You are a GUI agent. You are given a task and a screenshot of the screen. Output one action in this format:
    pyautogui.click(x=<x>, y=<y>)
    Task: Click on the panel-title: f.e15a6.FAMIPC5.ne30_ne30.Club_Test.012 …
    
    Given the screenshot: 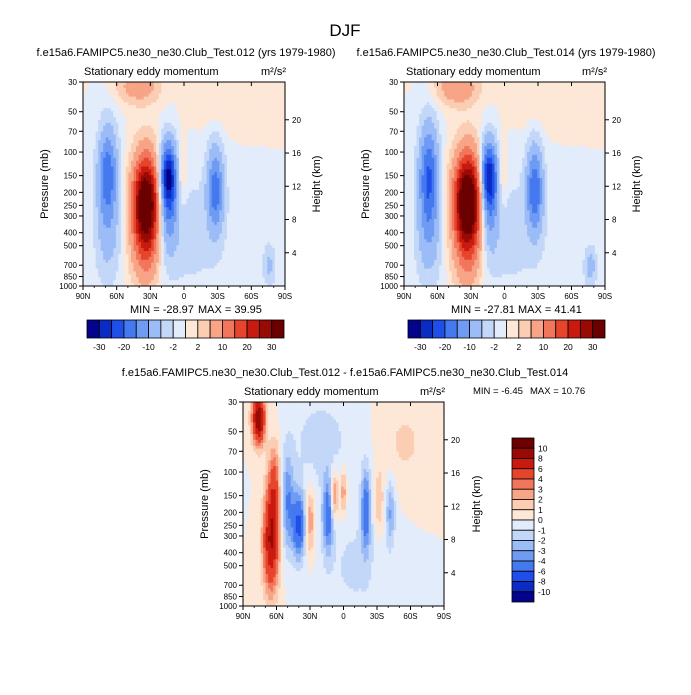 What is the action you would take?
    pyautogui.click(x=185, y=53)
    